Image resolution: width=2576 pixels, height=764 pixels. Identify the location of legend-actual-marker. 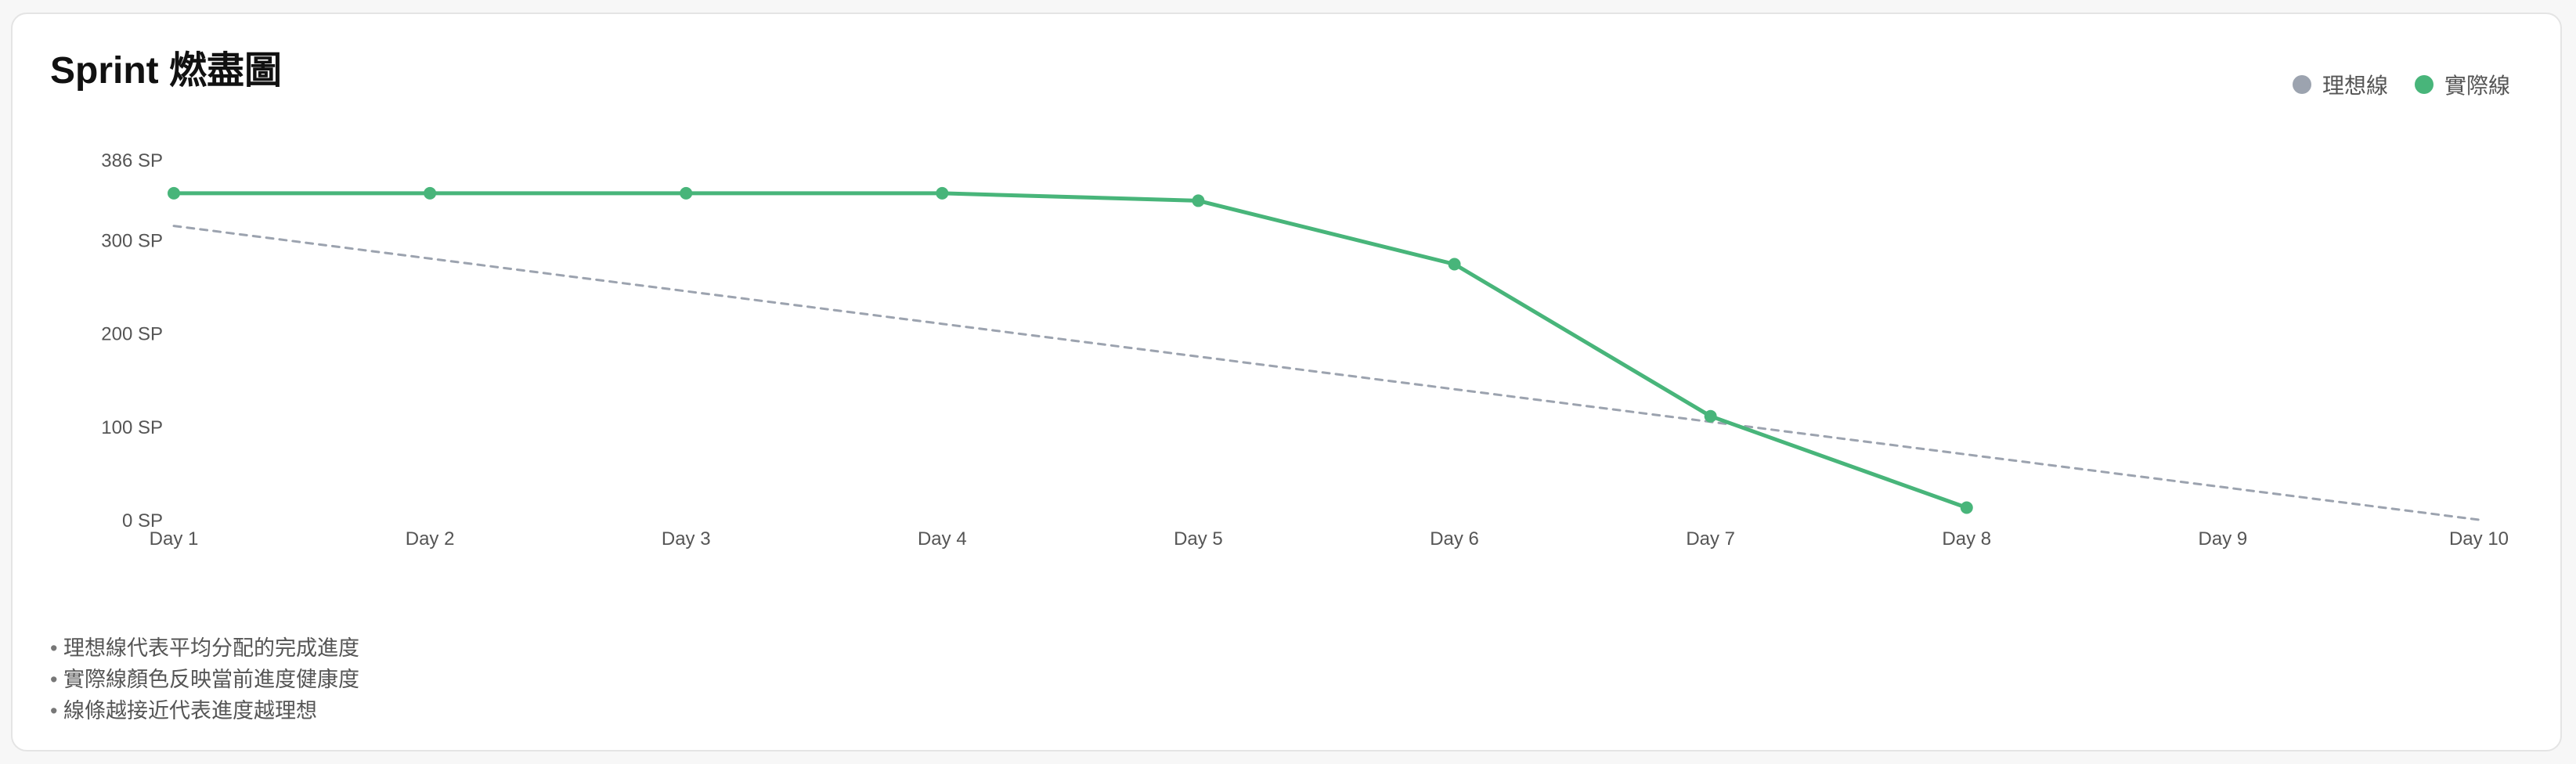
(2423, 84).